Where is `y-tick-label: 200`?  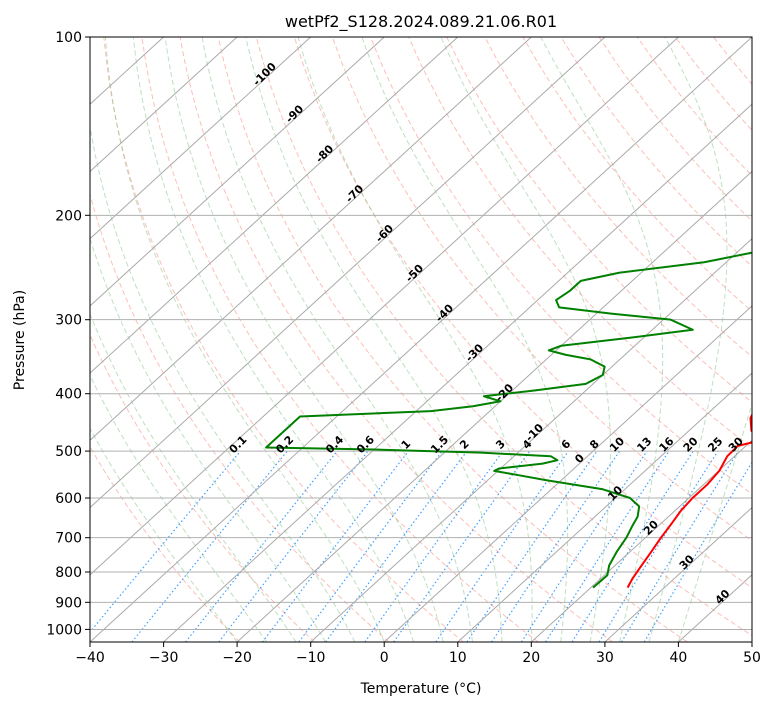 y-tick-label: 200 is located at coordinates (68, 216).